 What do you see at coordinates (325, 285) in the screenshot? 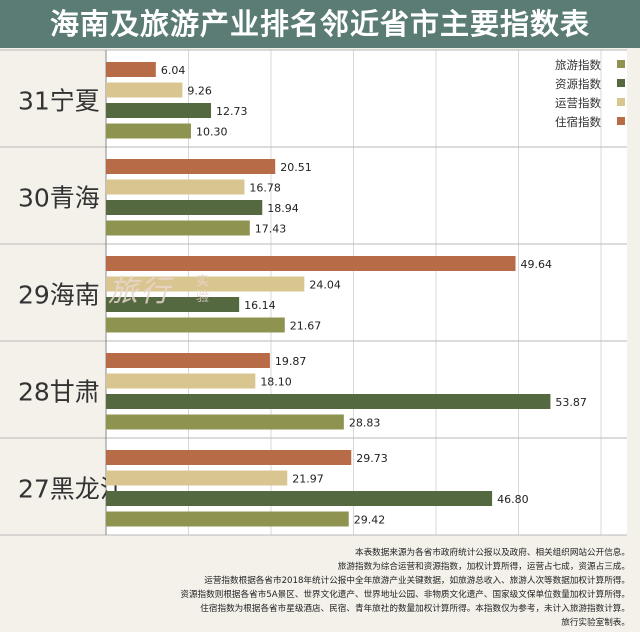
I see `data-label: 24.04` at bounding box center [325, 285].